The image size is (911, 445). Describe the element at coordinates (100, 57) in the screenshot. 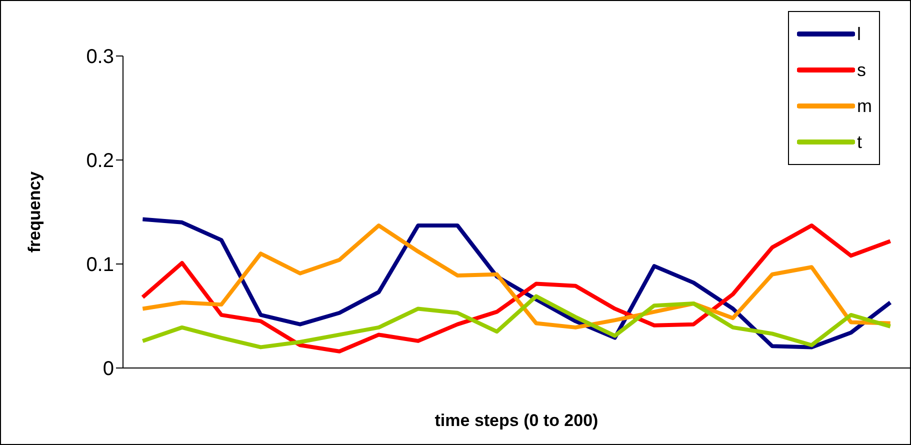

I see `y-tick-label: 0.3` at that location.